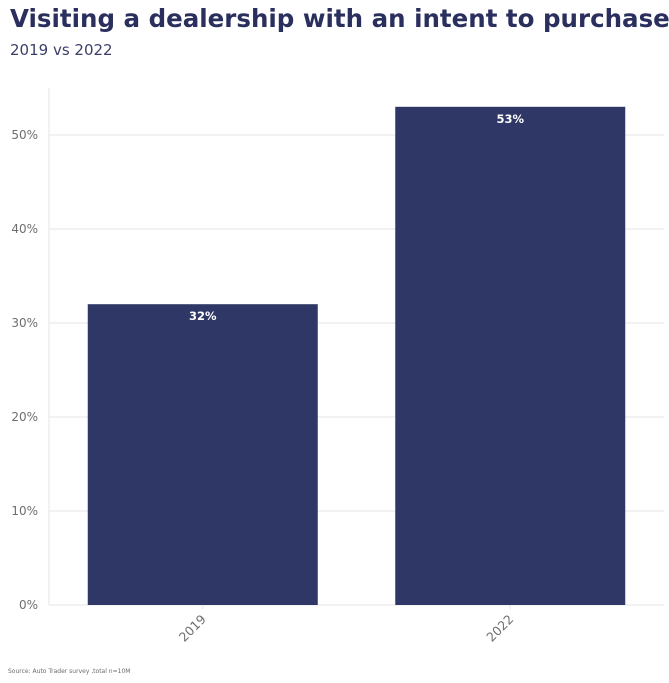 This screenshot has height=683, width=669. I want to click on x-tick-label-2022: 2022, so click(499, 628).